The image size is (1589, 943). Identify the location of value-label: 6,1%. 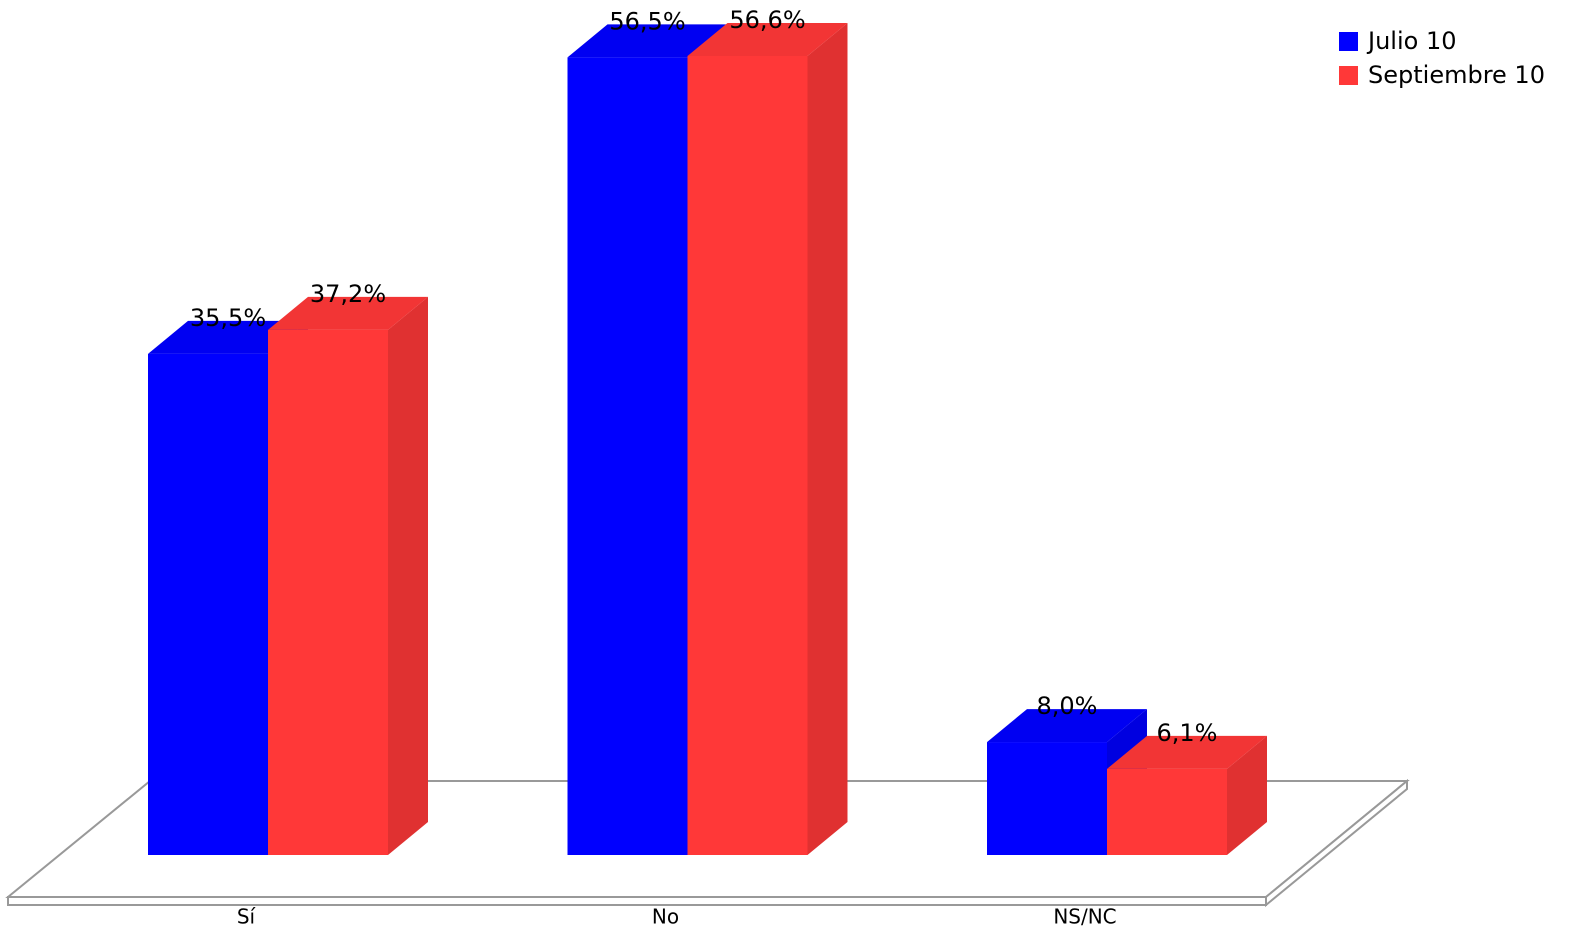
(1187, 733).